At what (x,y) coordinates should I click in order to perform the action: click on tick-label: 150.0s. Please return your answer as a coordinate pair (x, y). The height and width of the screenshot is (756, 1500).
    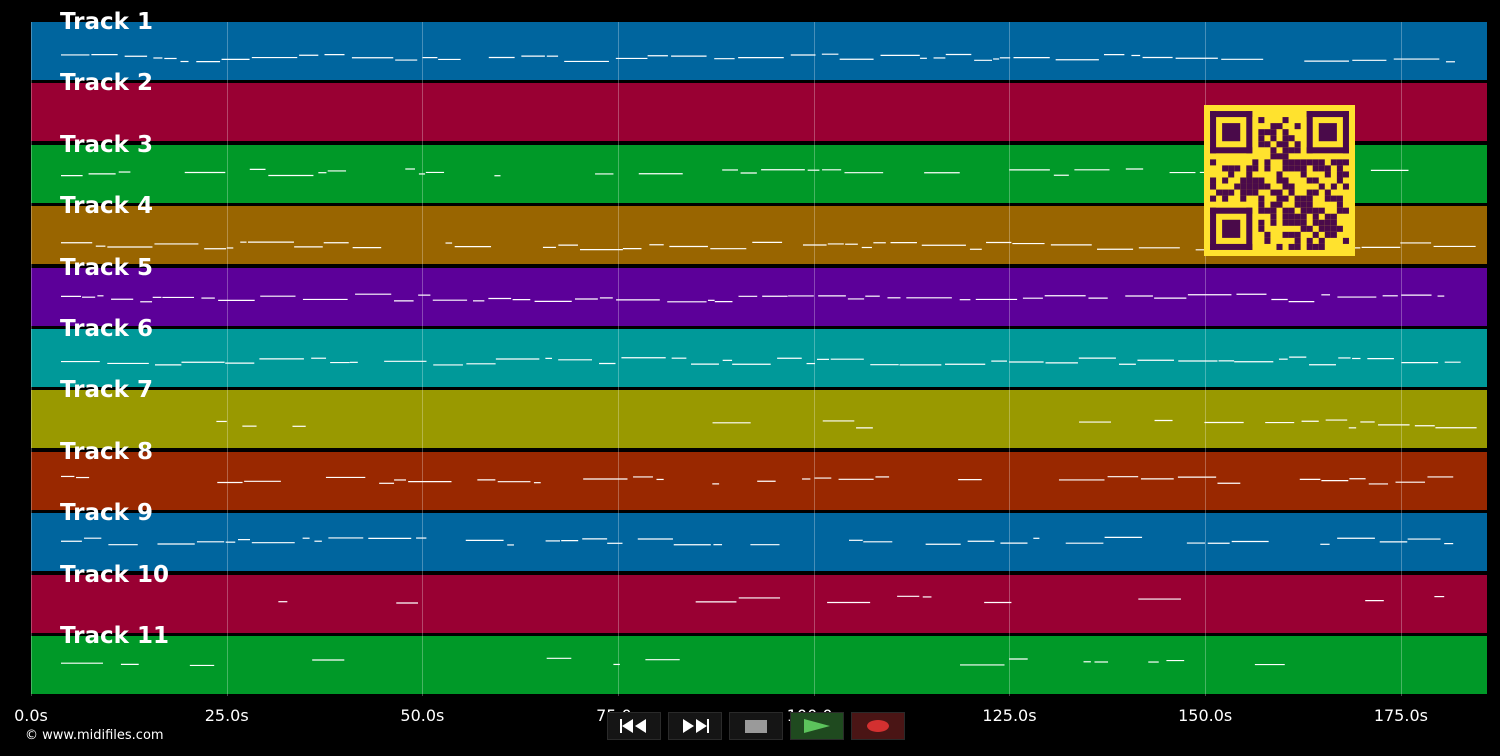
    Looking at the image, I should click on (1205, 715).